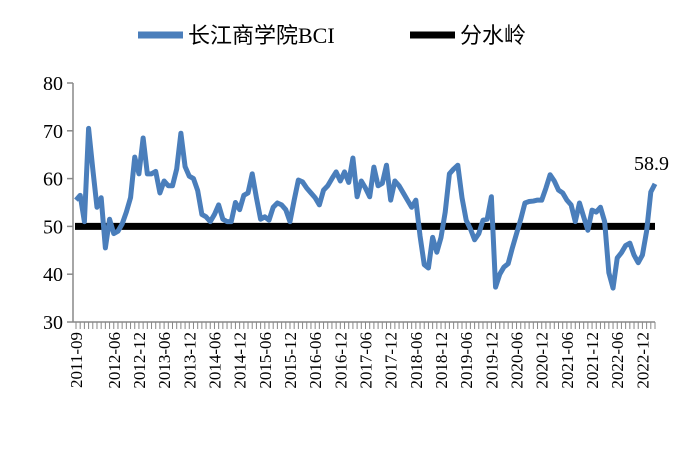  Describe the element at coordinates (265, 360) in the screenshot. I see `x-tick-label: 2015-06` at that location.